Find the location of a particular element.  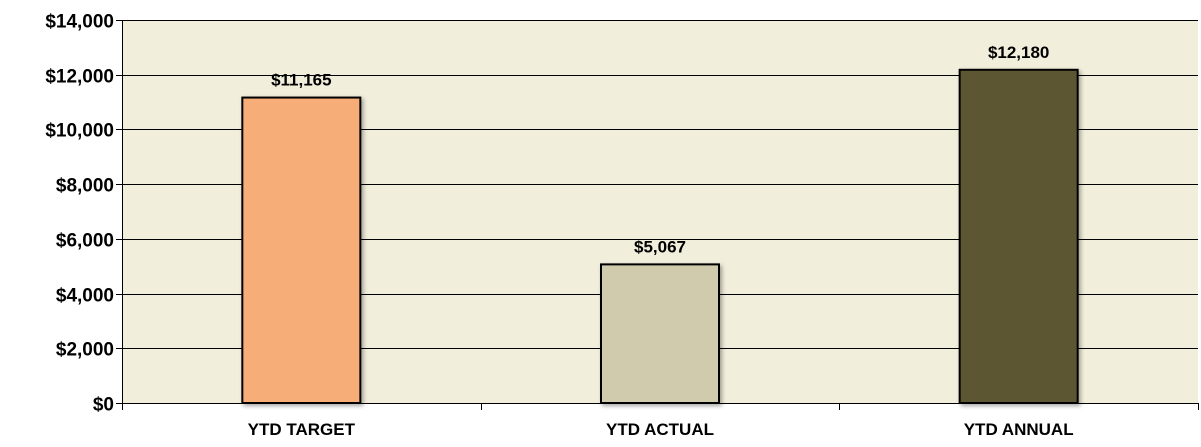

bar-ytd-target is located at coordinates (301, 250).